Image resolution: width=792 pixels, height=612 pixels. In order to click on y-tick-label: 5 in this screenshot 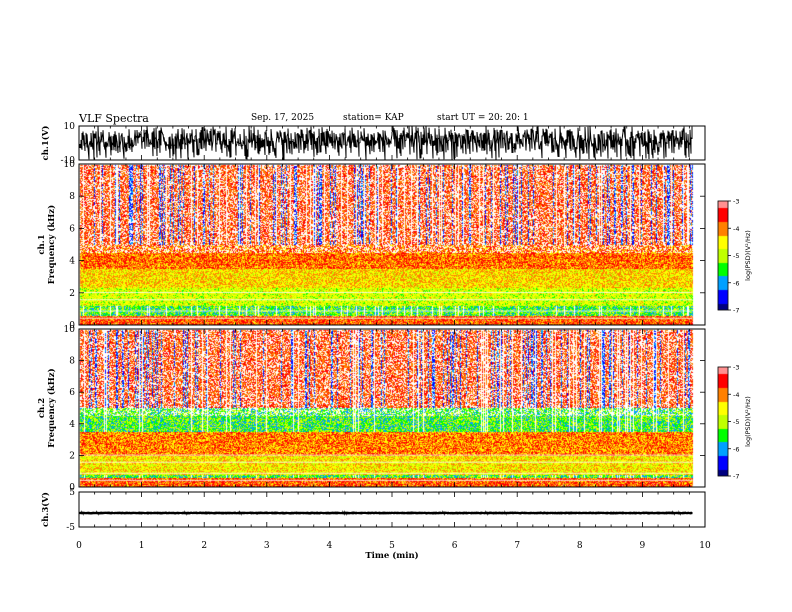, I will do `click(72, 493)`.